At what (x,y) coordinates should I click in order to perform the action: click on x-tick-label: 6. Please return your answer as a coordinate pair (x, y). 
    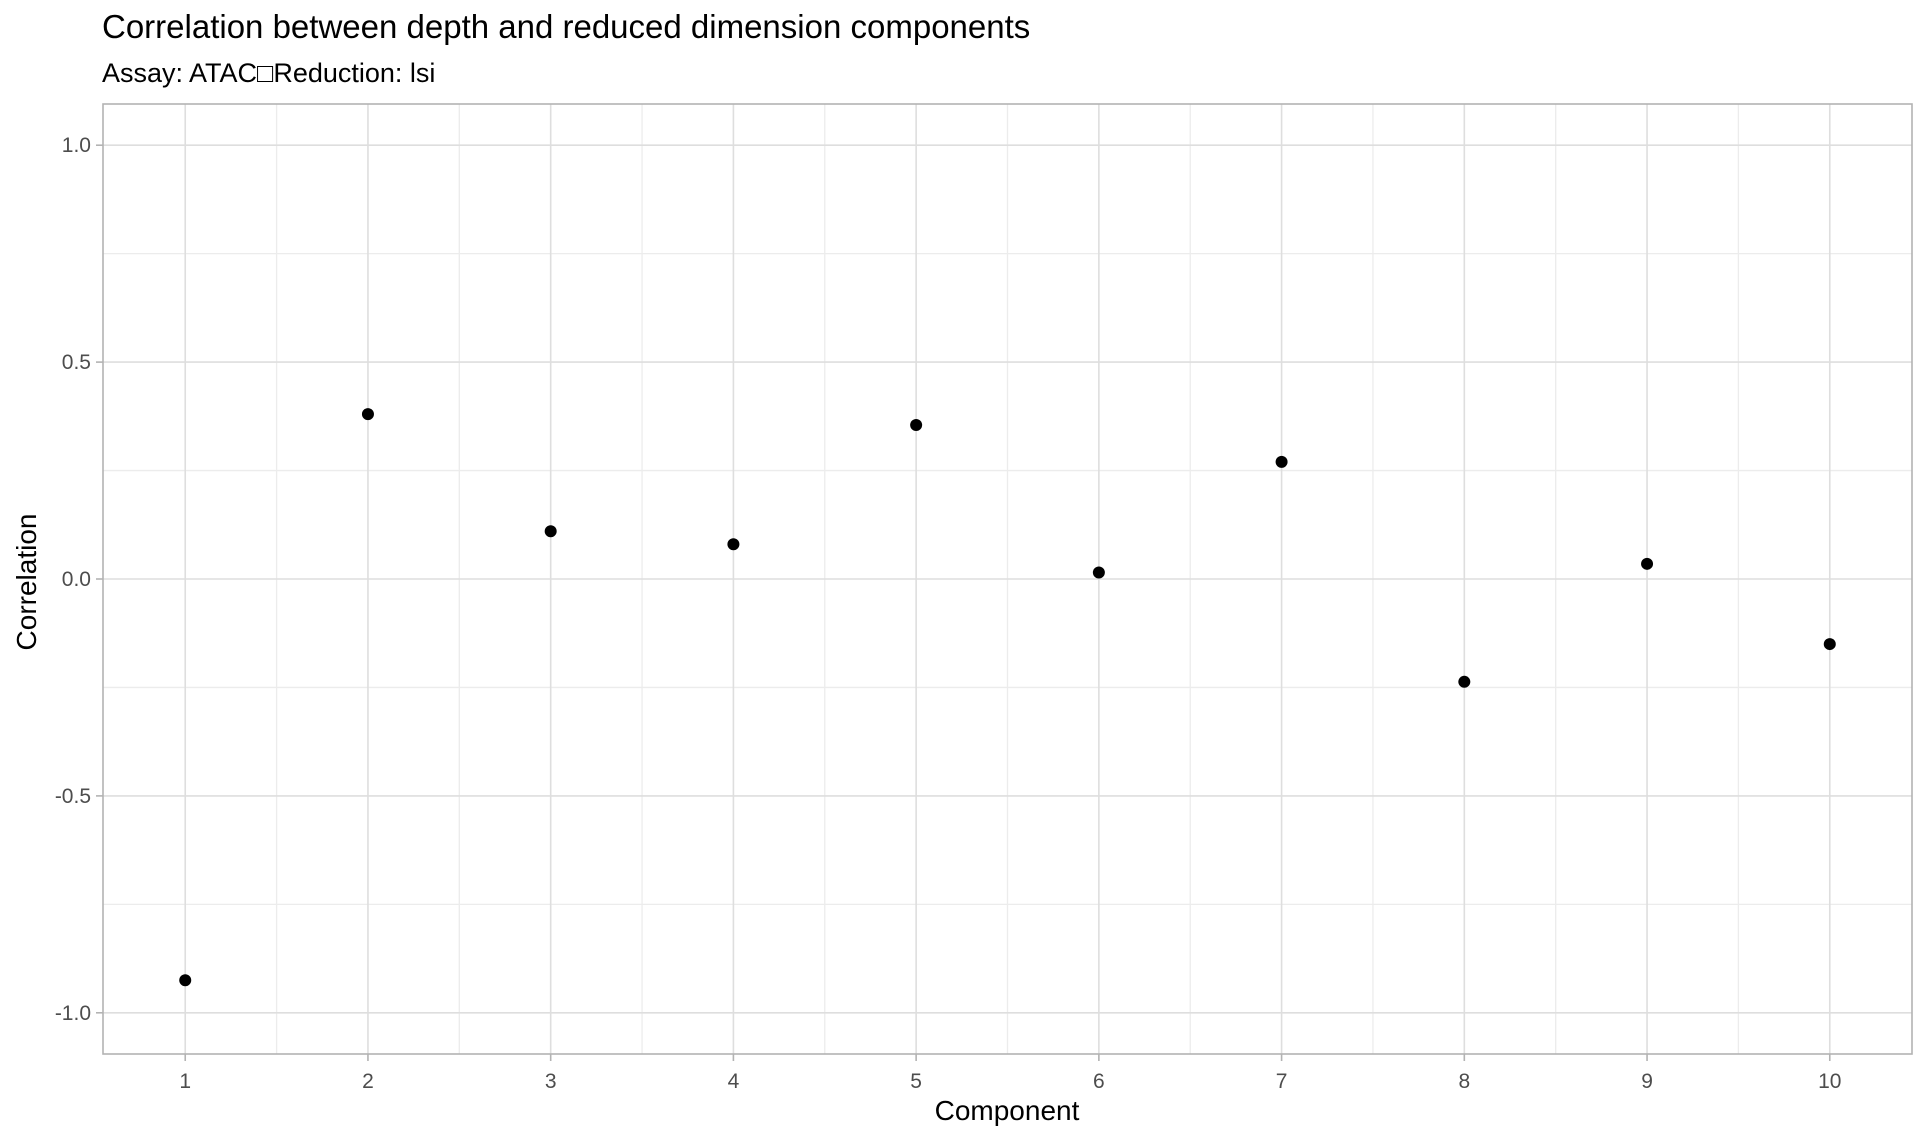
    Looking at the image, I should click on (1099, 1081).